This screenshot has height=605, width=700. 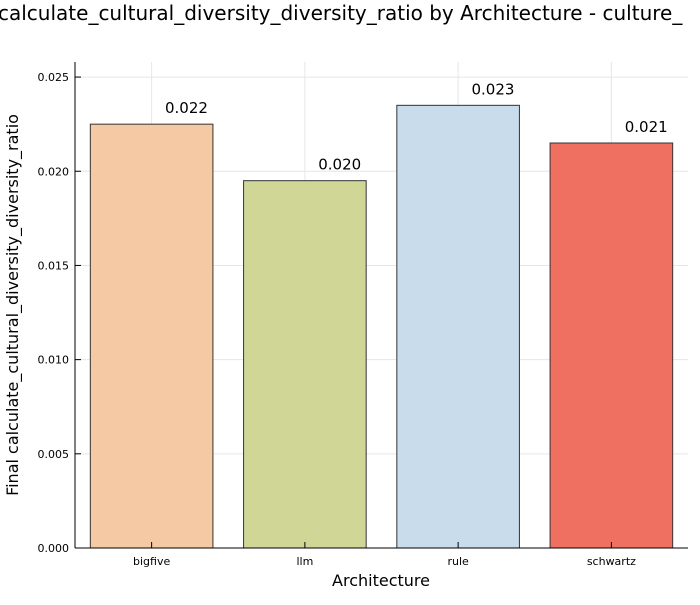 I want to click on bar-schwartz, so click(x=611, y=345).